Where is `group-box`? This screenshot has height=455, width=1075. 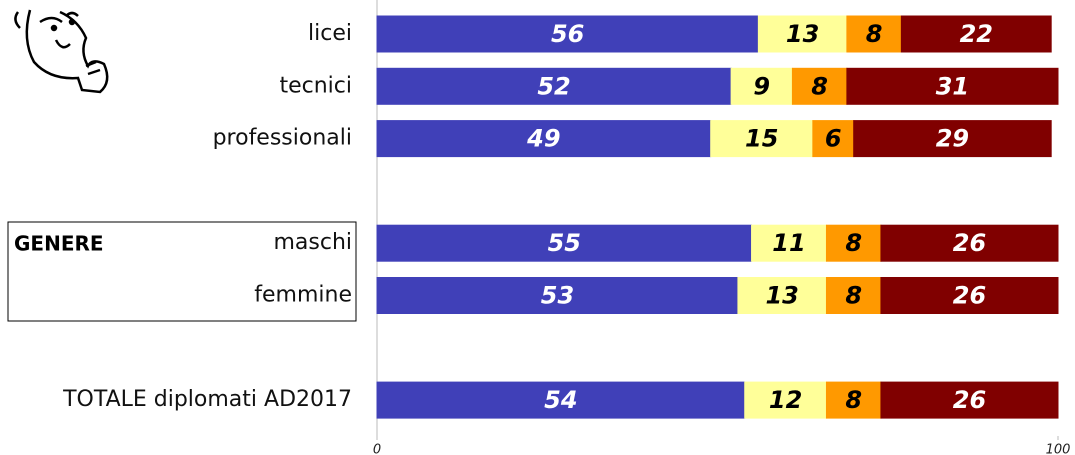 group-box is located at coordinates (182, 271).